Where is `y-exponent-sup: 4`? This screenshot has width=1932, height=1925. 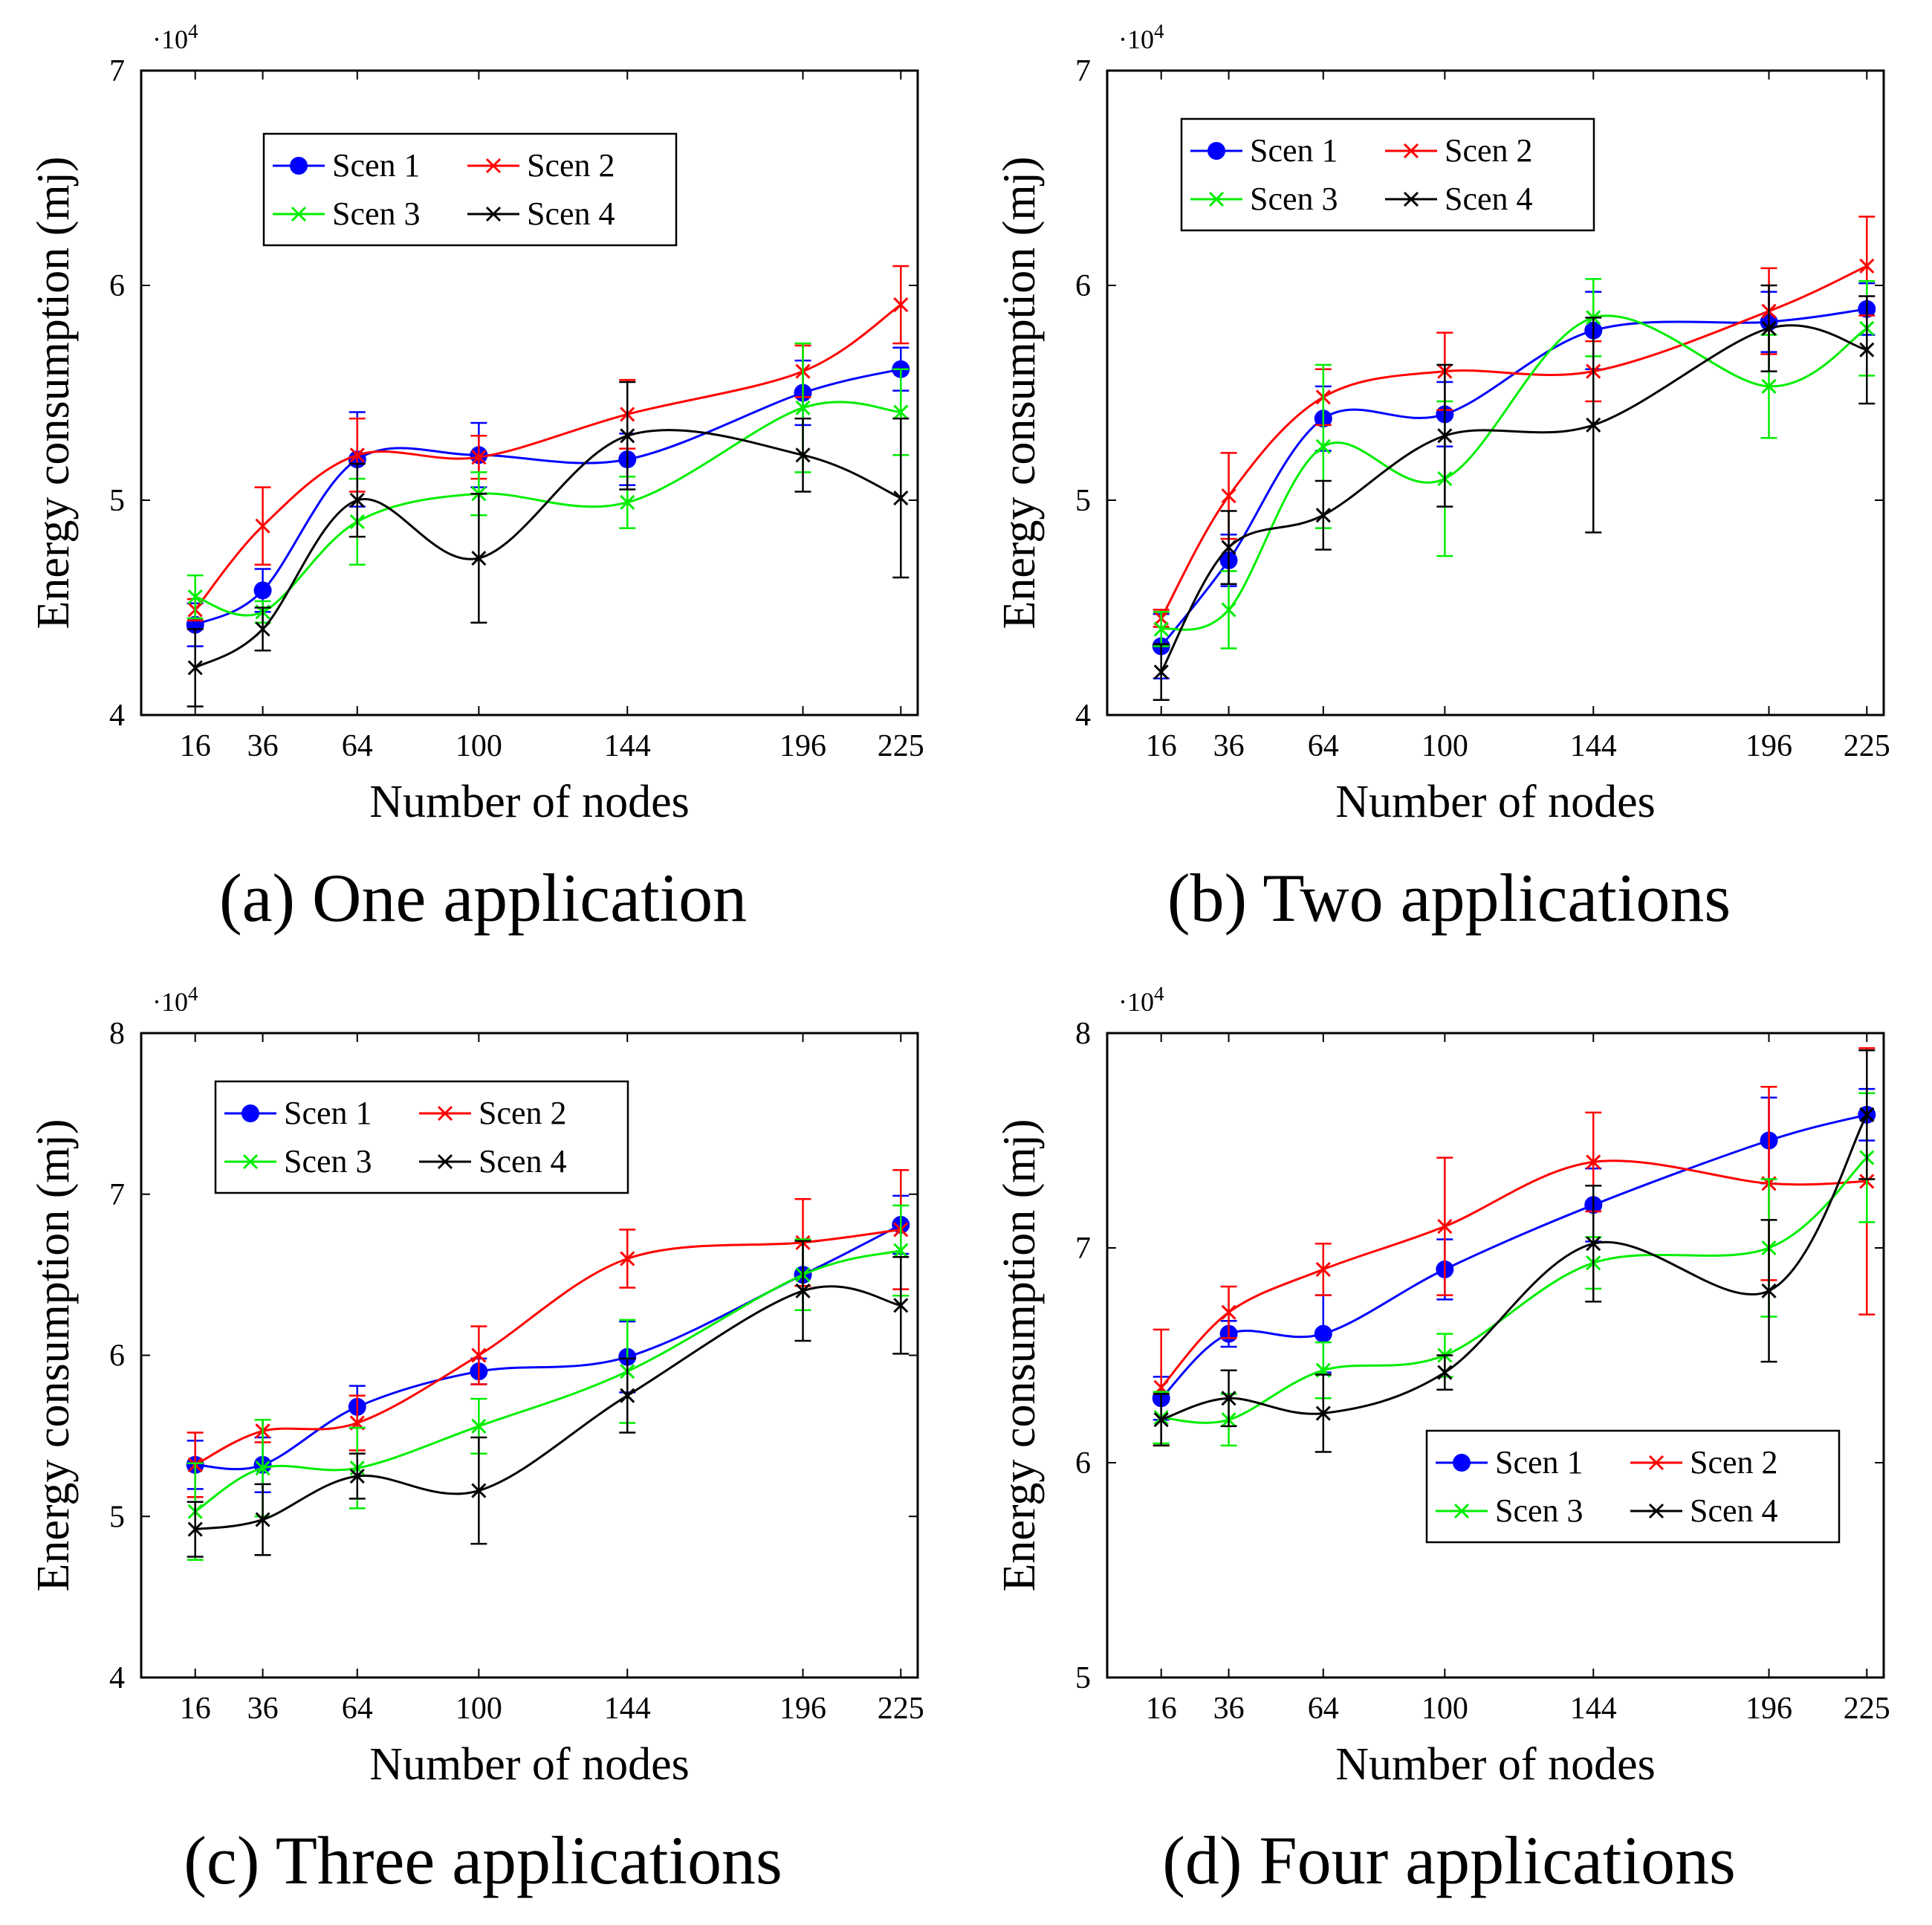
y-exponent-sup: 4 is located at coordinates (1159, 31).